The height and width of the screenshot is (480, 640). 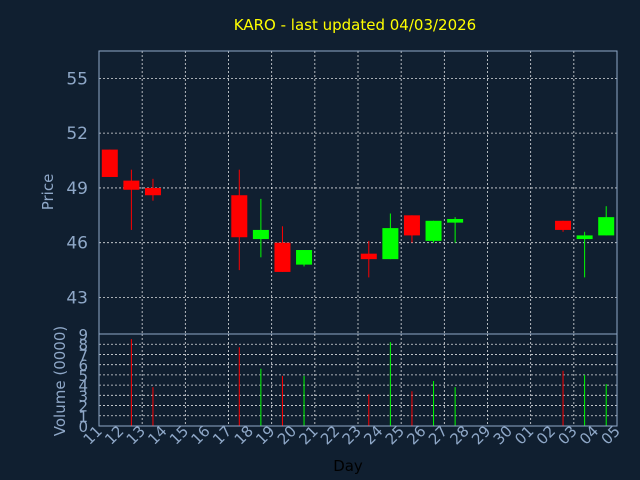 What do you see at coordinates (83, 407) in the screenshot?
I see `volume-y-tick-label: 2` at bounding box center [83, 407].